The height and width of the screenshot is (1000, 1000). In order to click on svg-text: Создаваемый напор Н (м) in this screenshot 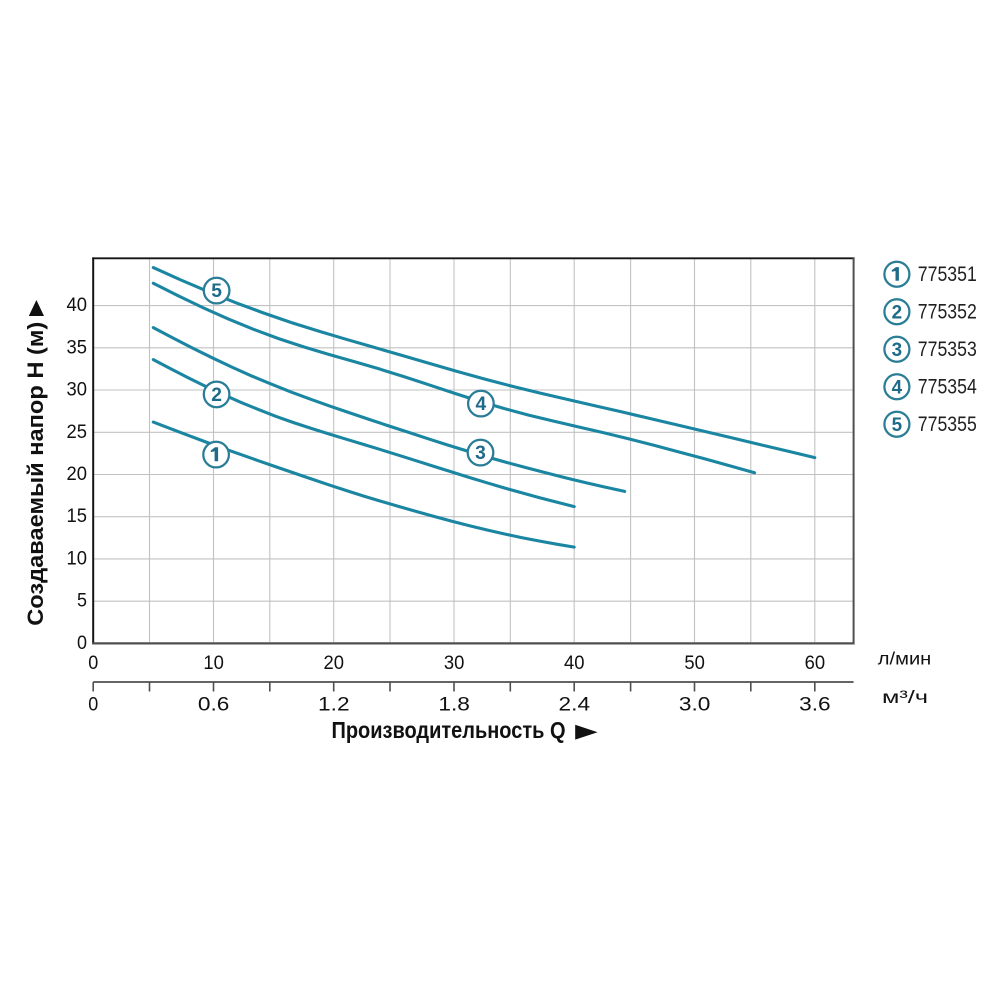, I will do `click(35, 474)`.